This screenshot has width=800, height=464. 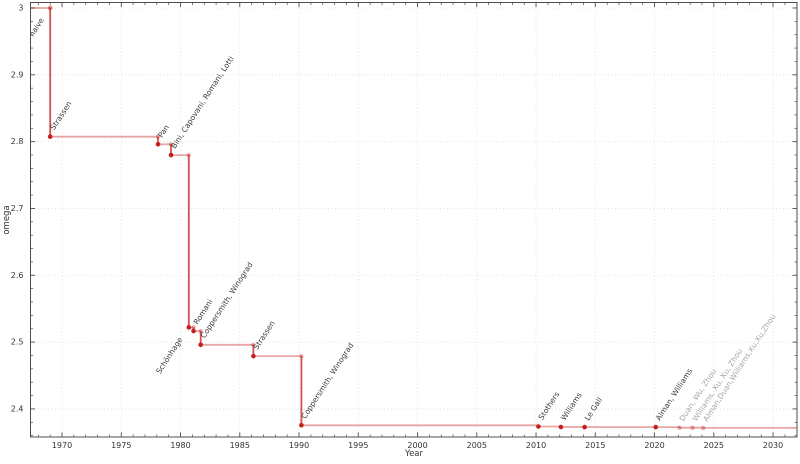 What do you see at coordinates (17, 141) in the screenshot?
I see `y-tick-label: 2.8` at bounding box center [17, 141].